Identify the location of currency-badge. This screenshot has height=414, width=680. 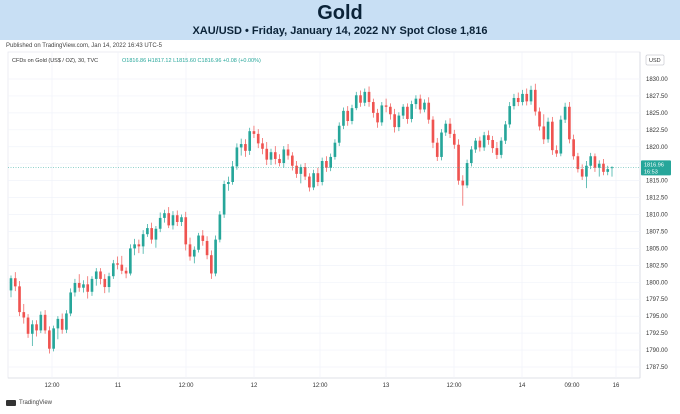
(655, 60).